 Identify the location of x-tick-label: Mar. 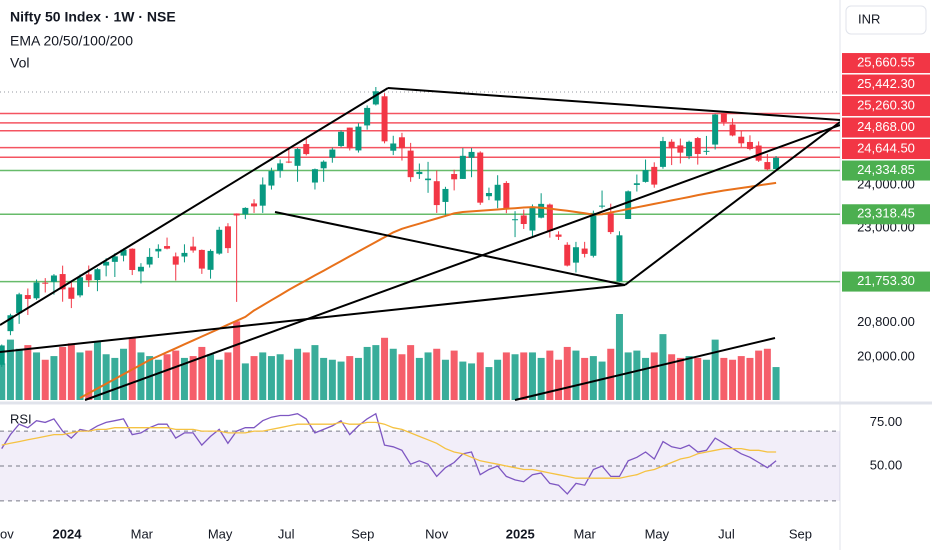
(584, 533).